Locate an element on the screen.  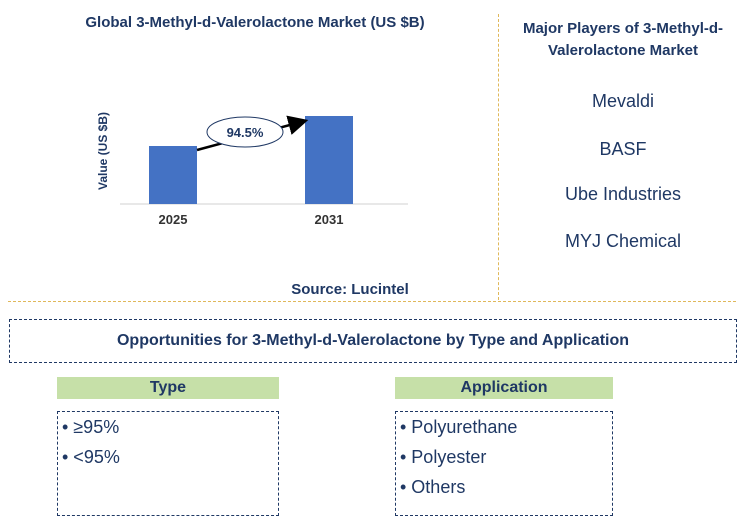
application-list: • Polyurethane • Polyester • Others is located at coordinates (504, 463).